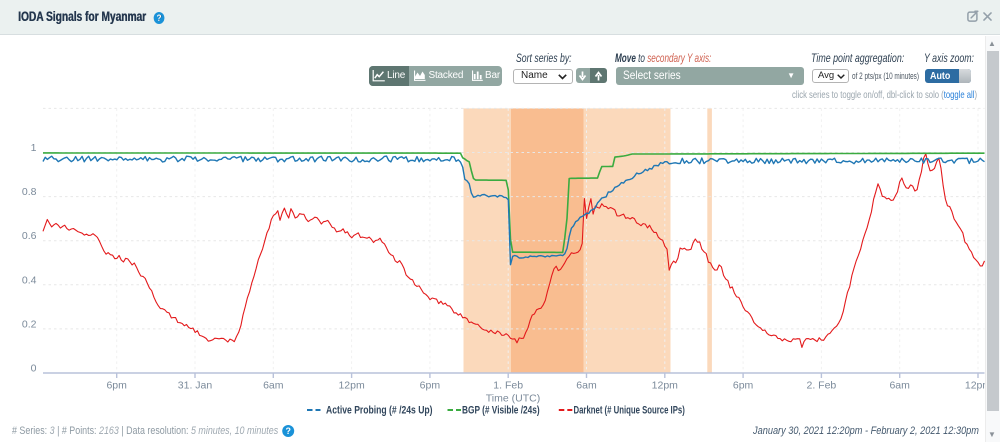 The height and width of the screenshot is (442, 1000). What do you see at coordinates (29, 280) in the screenshot?
I see `svg-text: 0.4` at bounding box center [29, 280].